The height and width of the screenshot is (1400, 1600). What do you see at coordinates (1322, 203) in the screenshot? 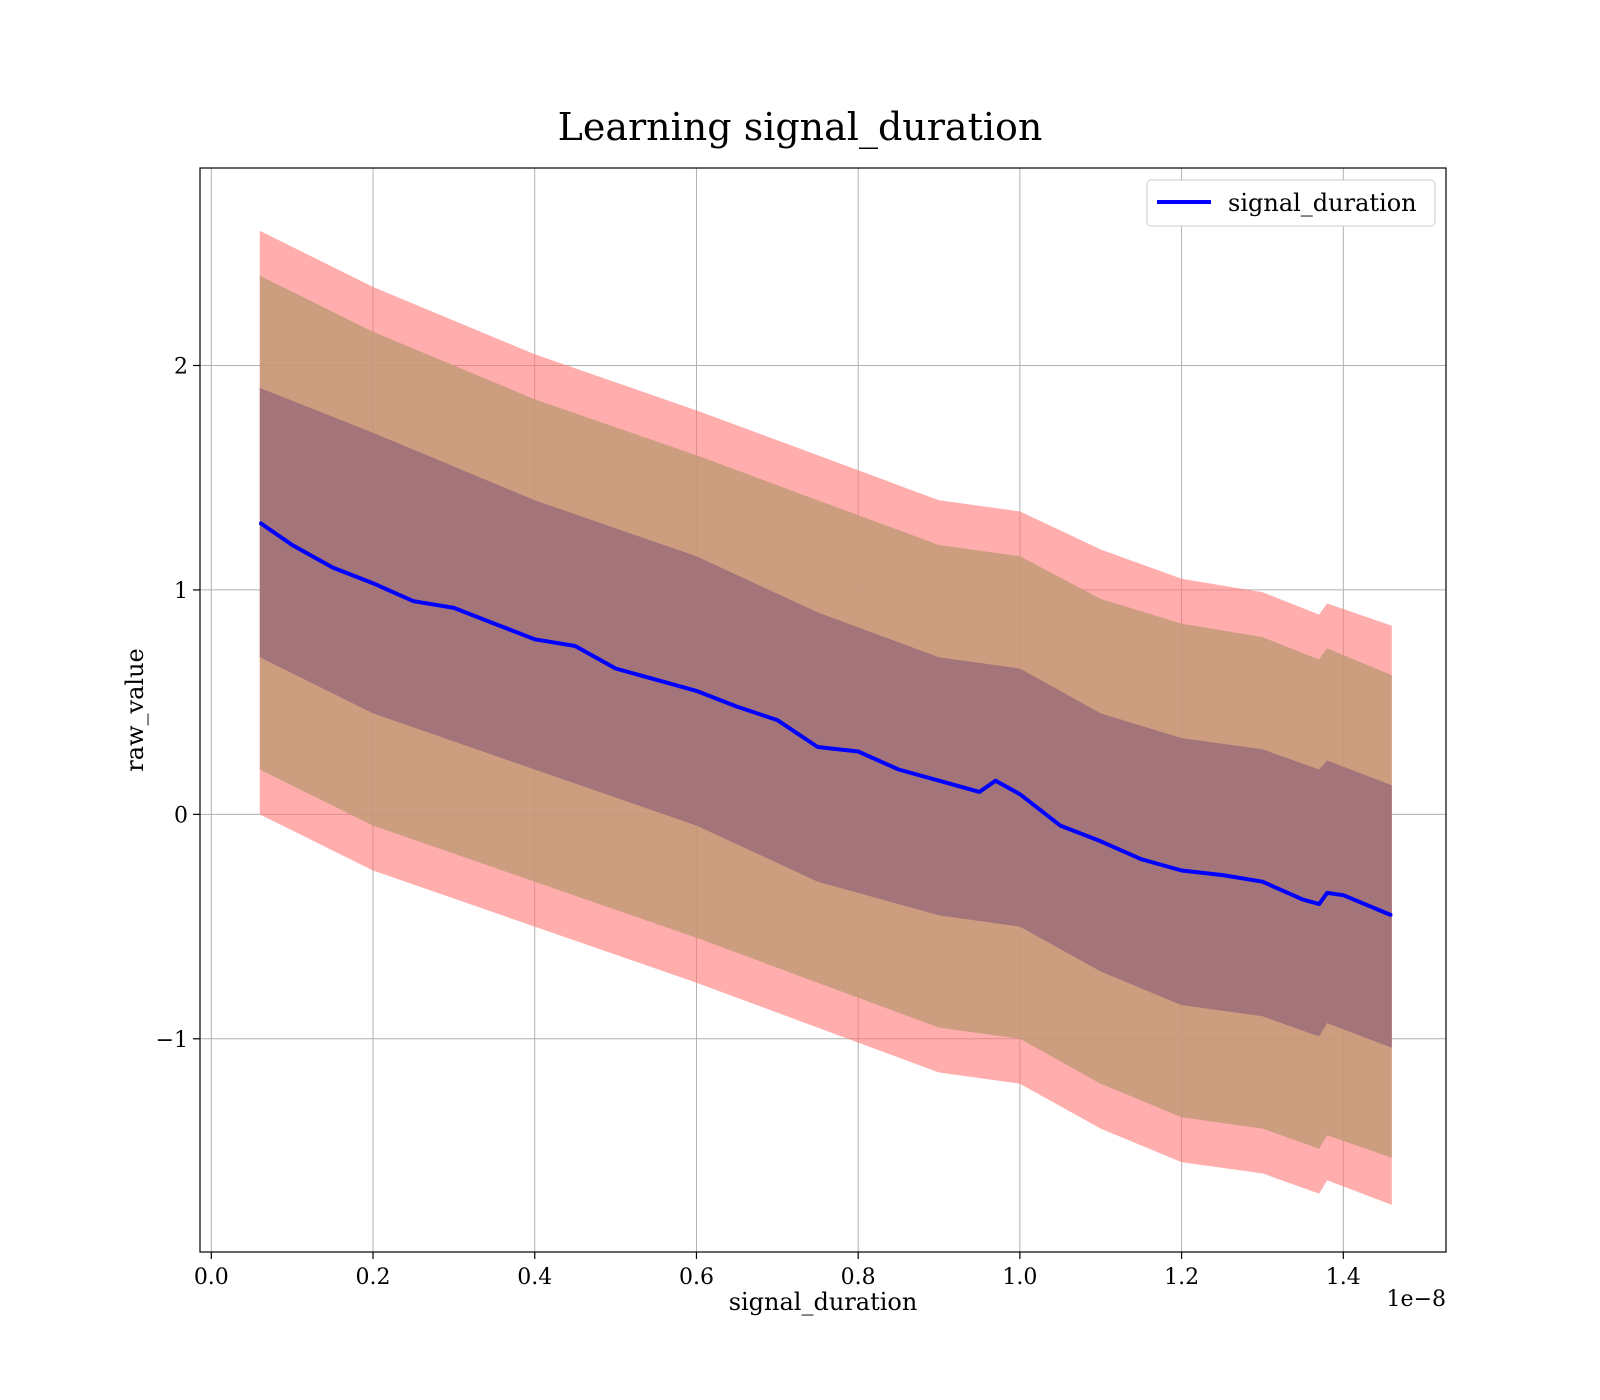
I see `legend-label: signal_duration` at bounding box center [1322, 203].